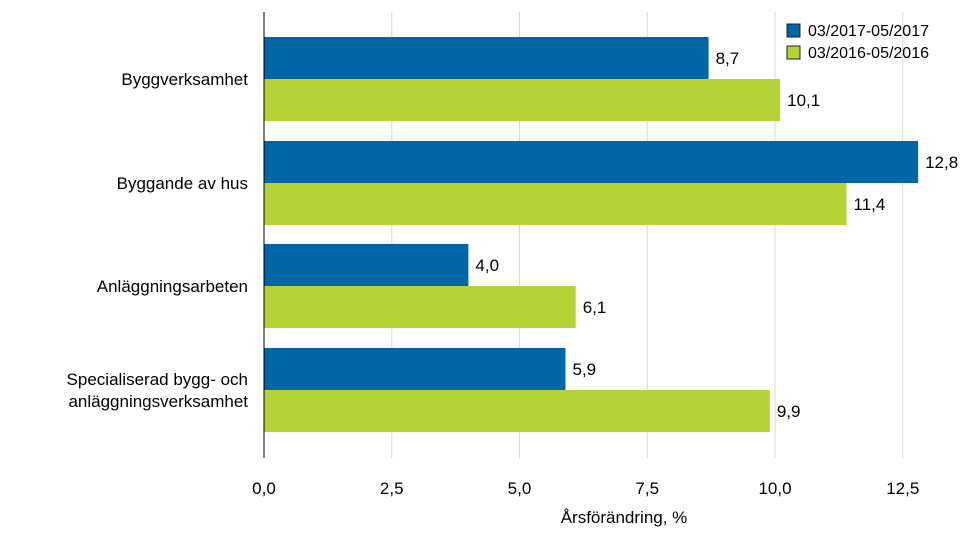 The height and width of the screenshot is (536, 977). Describe the element at coordinates (172, 286) in the screenshot. I see `category-label: Anläggningsarbeten` at that location.